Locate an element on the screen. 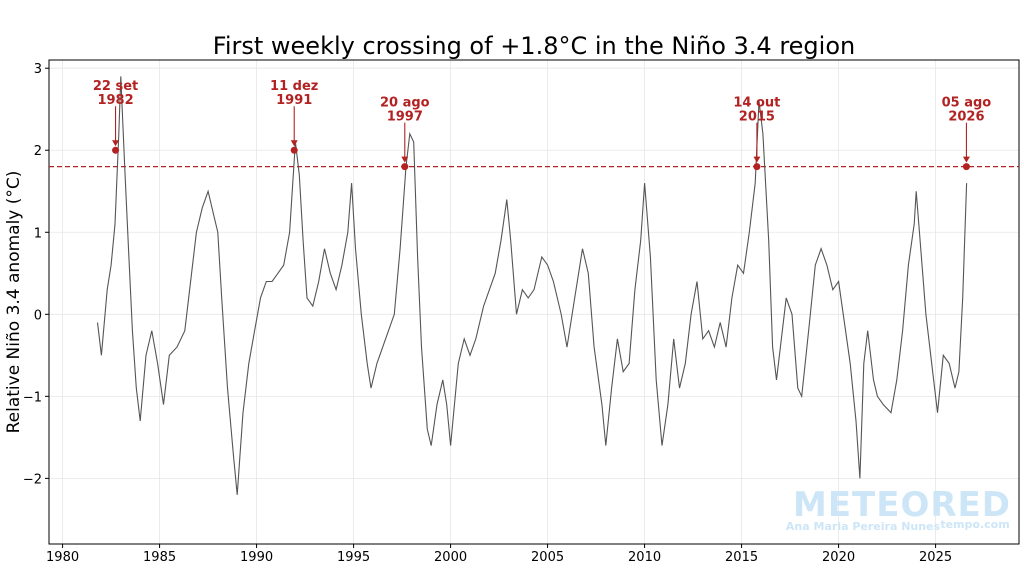  x-tick-label: 2005 is located at coordinates (547, 557).